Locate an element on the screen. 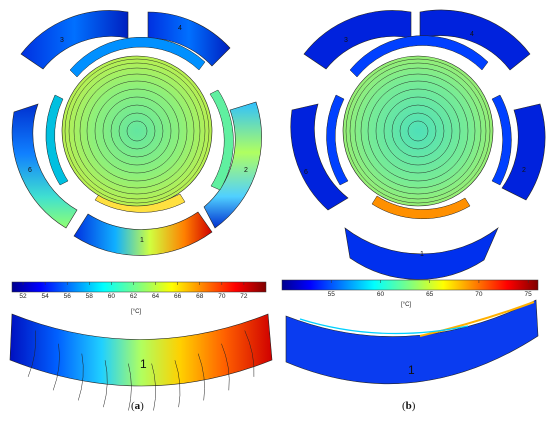 Image resolution: width=550 pixels, height=421 pixels. colorbar-a-tick-label: 64 is located at coordinates (156, 296).